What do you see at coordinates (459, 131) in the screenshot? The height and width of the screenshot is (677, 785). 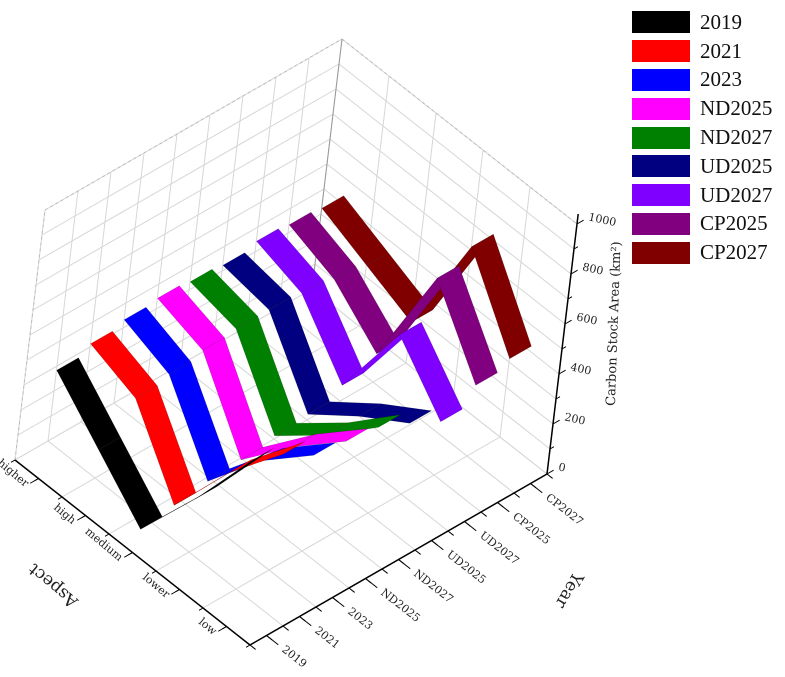 I see `box-edge` at bounding box center [459, 131].